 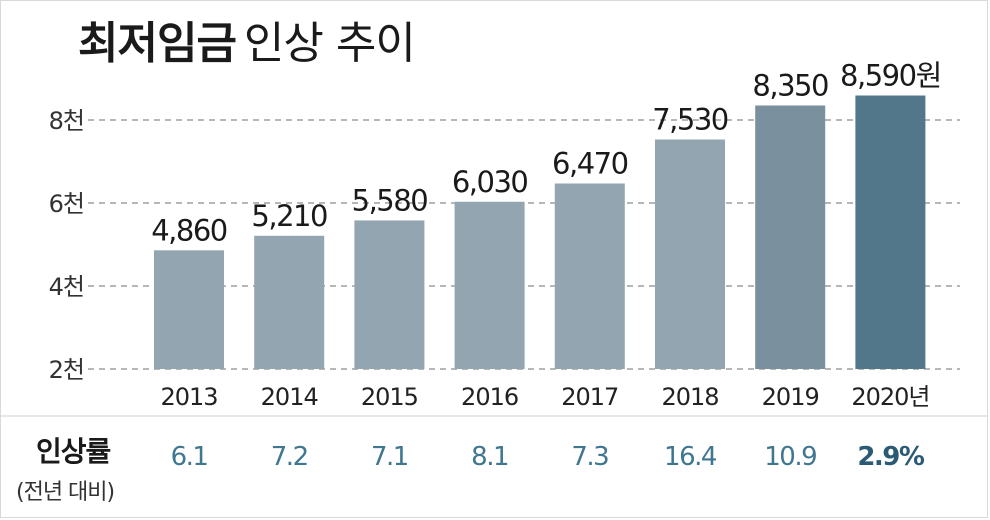 I want to click on chart-title-regular: 인상 추이, so click(x=329, y=43).